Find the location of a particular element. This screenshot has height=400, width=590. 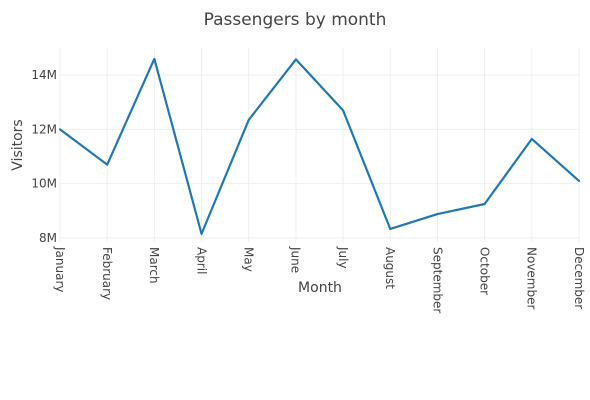

x-tick-label: December is located at coordinates (579, 278).